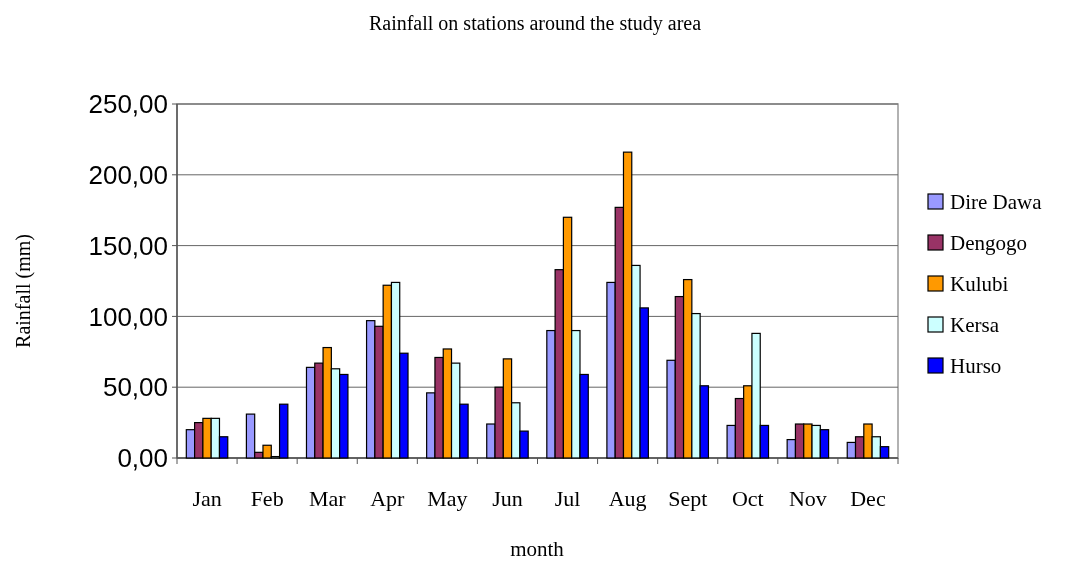  What do you see at coordinates (128, 245) in the screenshot?
I see `y-tick-label: 150,00` at bounding box center [128, 245].